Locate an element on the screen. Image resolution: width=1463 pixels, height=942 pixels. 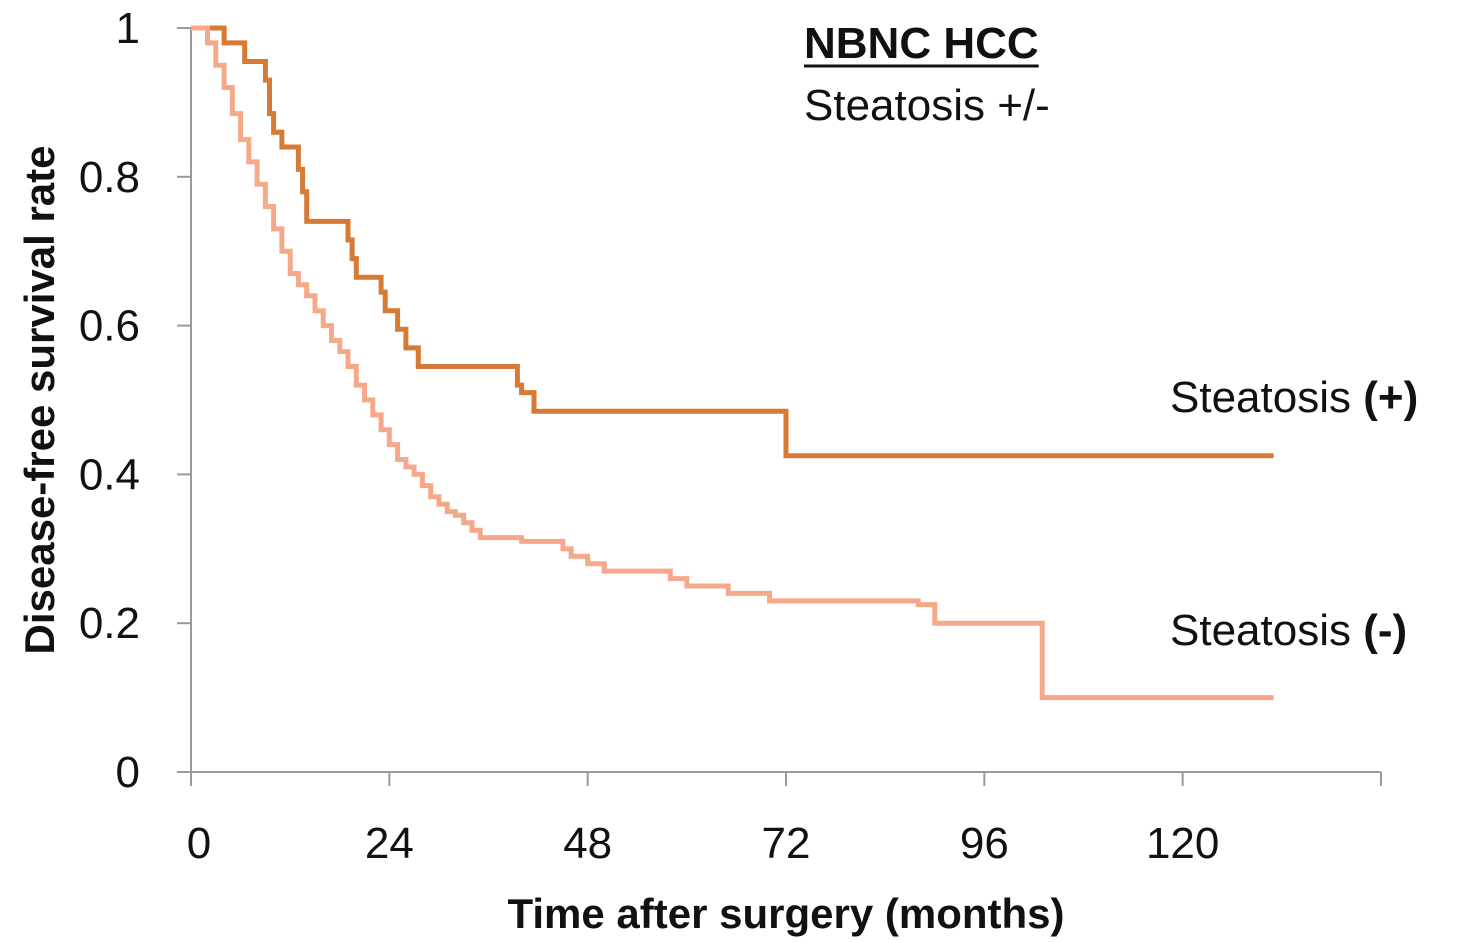
series-label-sign: (-) is located at coordinates (1385, 630).